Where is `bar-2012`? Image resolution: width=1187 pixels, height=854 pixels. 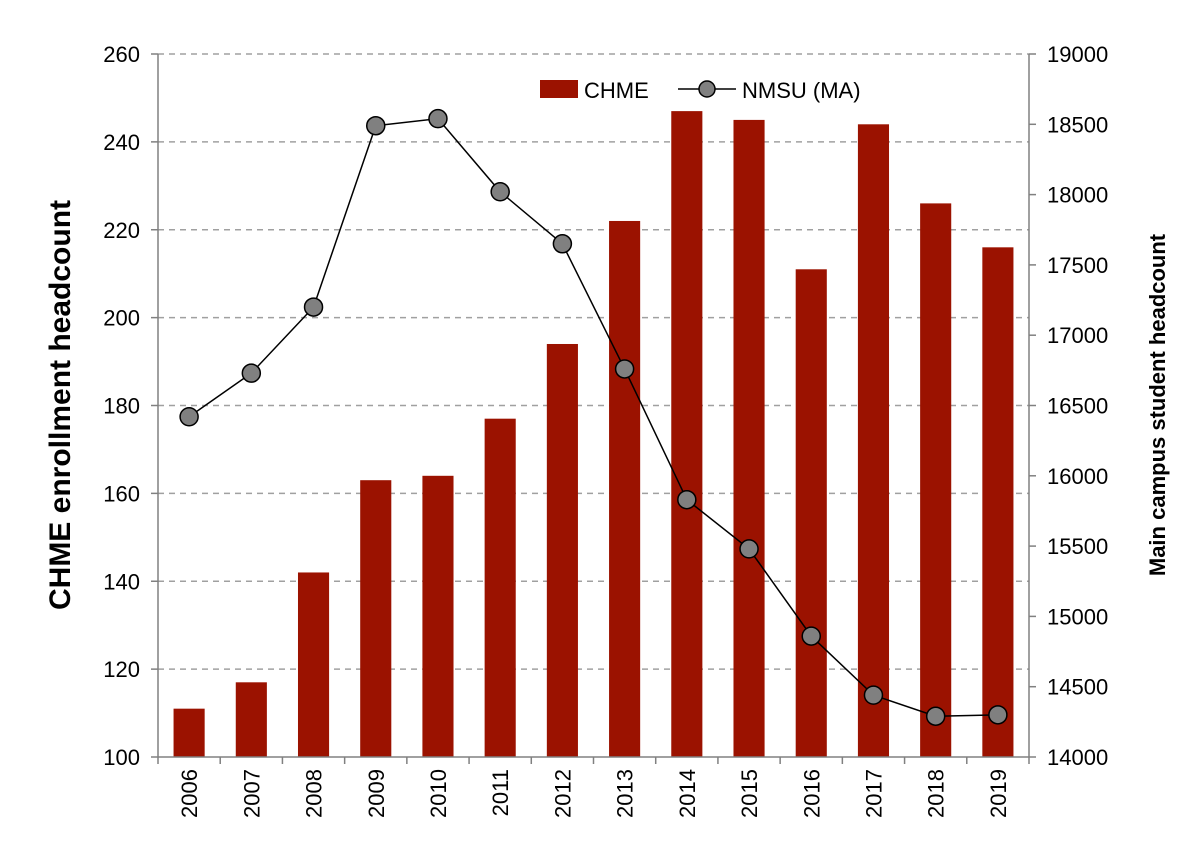 bar-2012 is located at coordinates (562, 550).